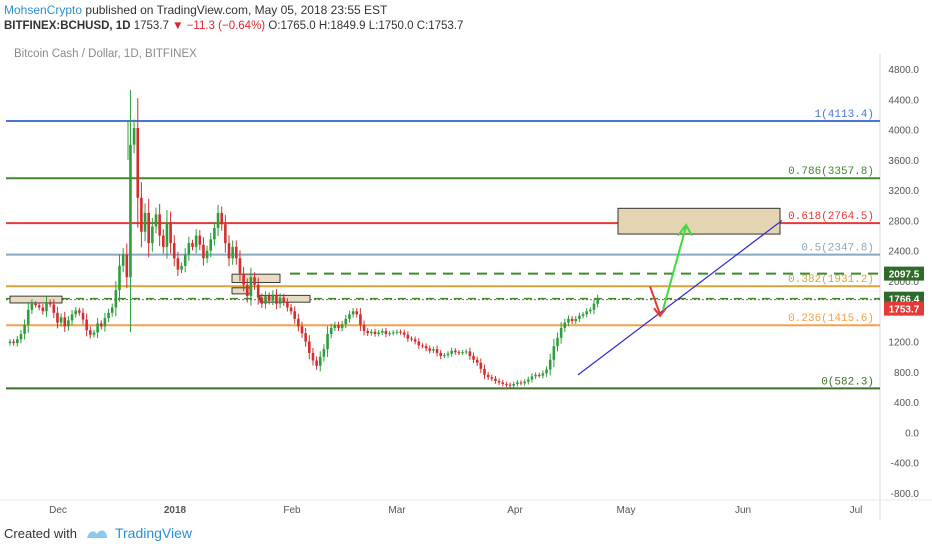 This screenshot has height=550, width=932. Describe the element at coordinates (903, 252) in the screenshot. I see `y-tick-label: 2400.0` at that location.